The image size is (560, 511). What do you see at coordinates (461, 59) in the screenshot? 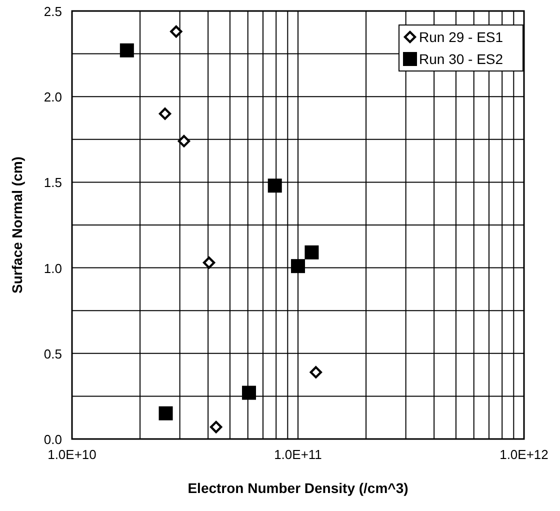
I see `legend-label: Run 30 - ES2` at bounding box center [461, 59].